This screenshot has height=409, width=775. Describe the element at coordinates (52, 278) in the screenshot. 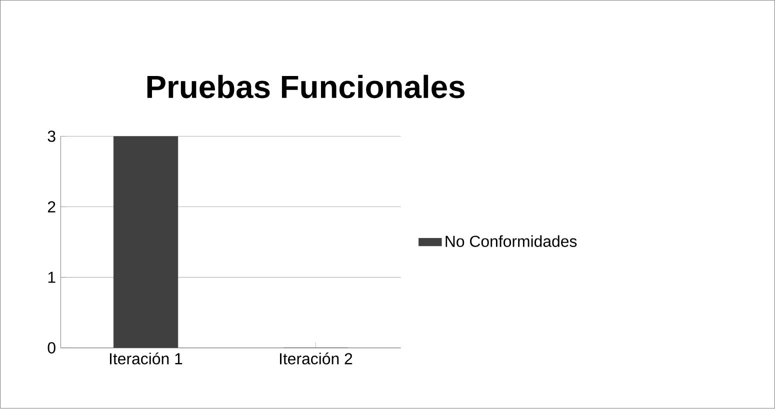

I see `y-tick-label: 1` at that location.